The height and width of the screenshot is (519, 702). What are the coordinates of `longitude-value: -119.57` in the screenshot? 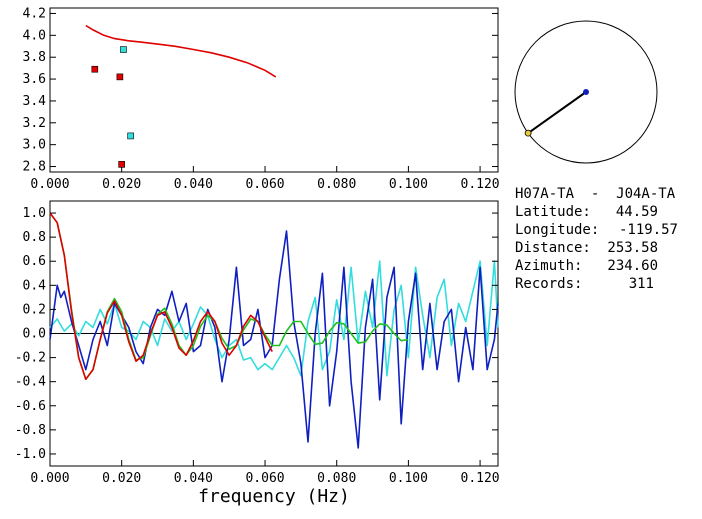 It's located at (648, 230).